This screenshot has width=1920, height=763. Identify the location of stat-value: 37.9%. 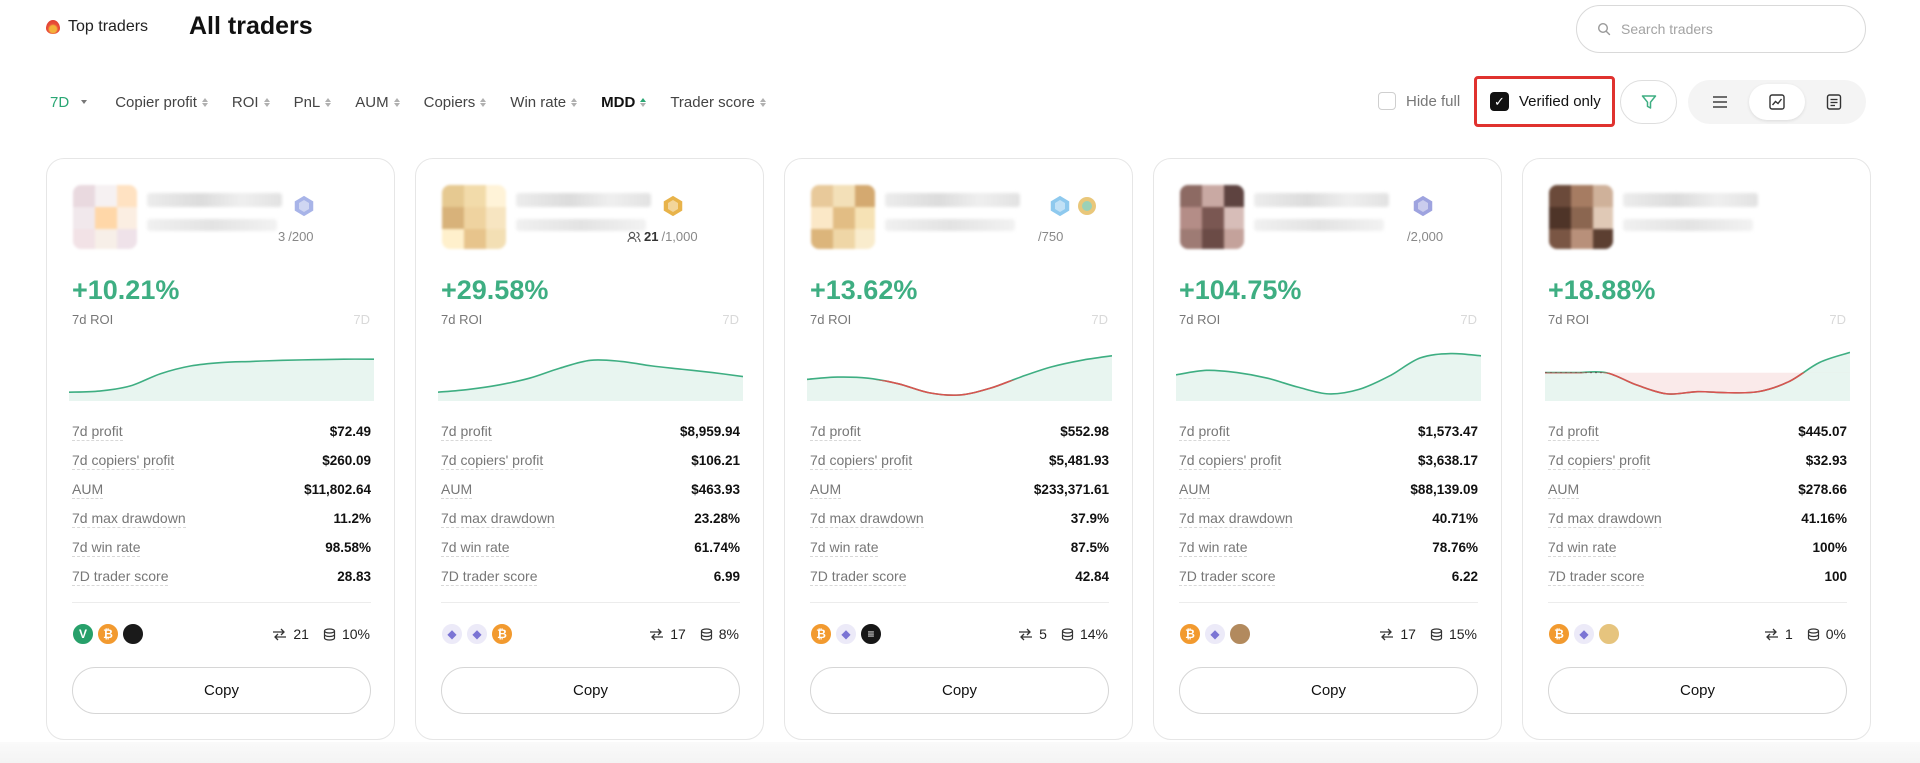
(1089, 518).